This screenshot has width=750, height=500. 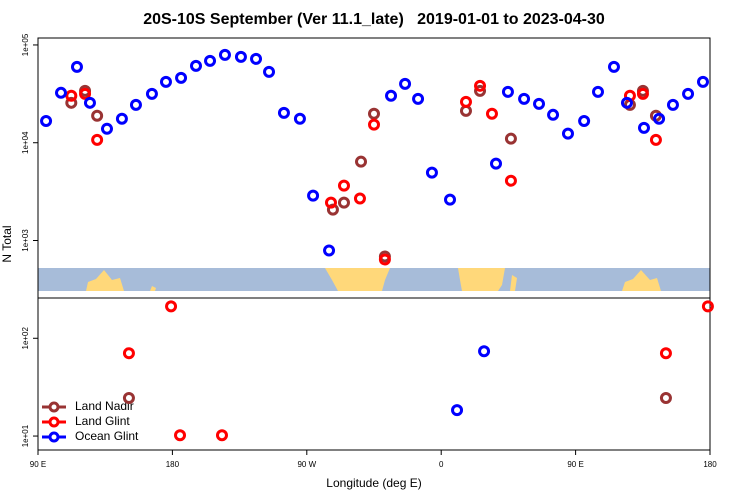 I want to click on y-tick-label: 1e+02, so click(x=25, y=337).